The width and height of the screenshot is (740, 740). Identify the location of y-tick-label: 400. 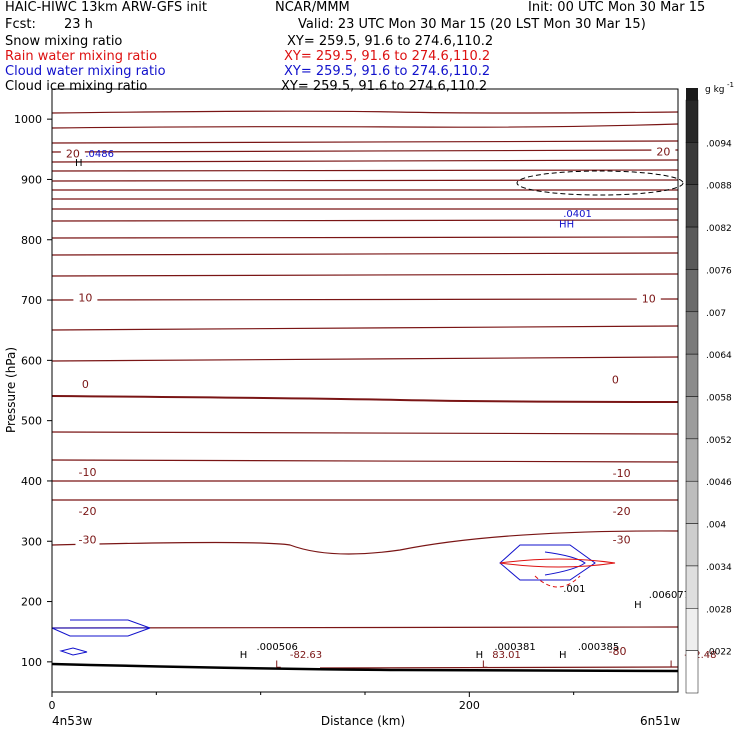
(31, 481).